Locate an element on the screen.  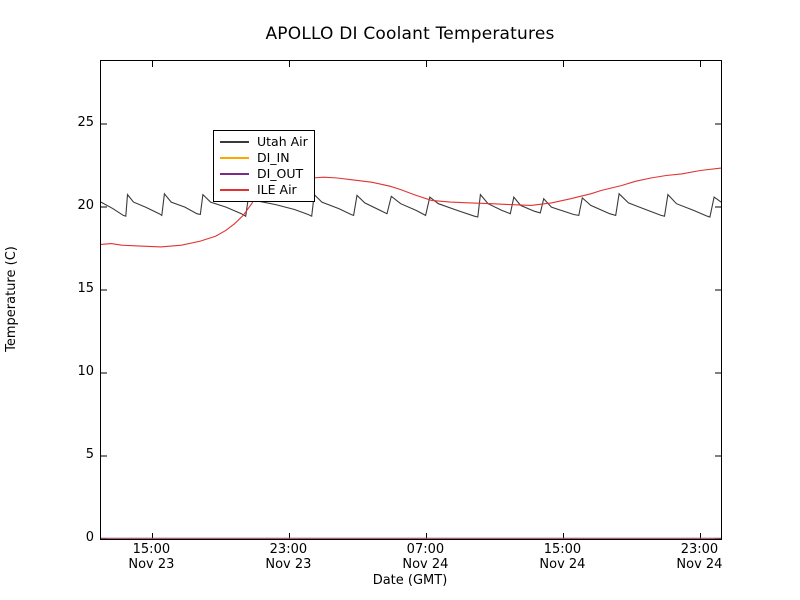
legend-label: DI_IN is located at coordinates (273, 157).